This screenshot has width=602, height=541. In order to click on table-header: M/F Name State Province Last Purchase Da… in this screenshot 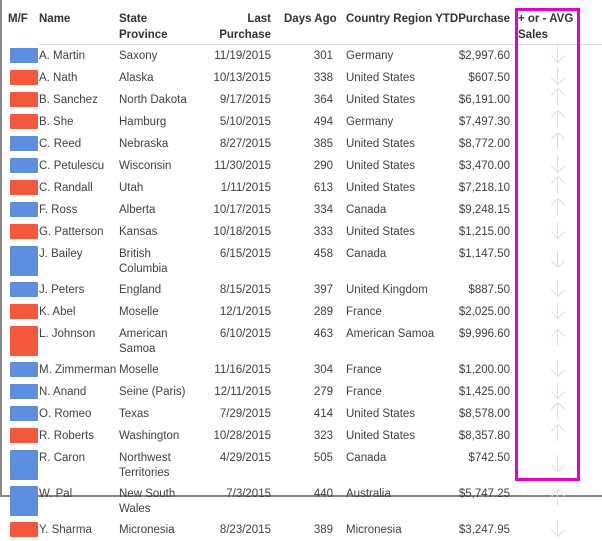, I will do `click(302, 22)`.